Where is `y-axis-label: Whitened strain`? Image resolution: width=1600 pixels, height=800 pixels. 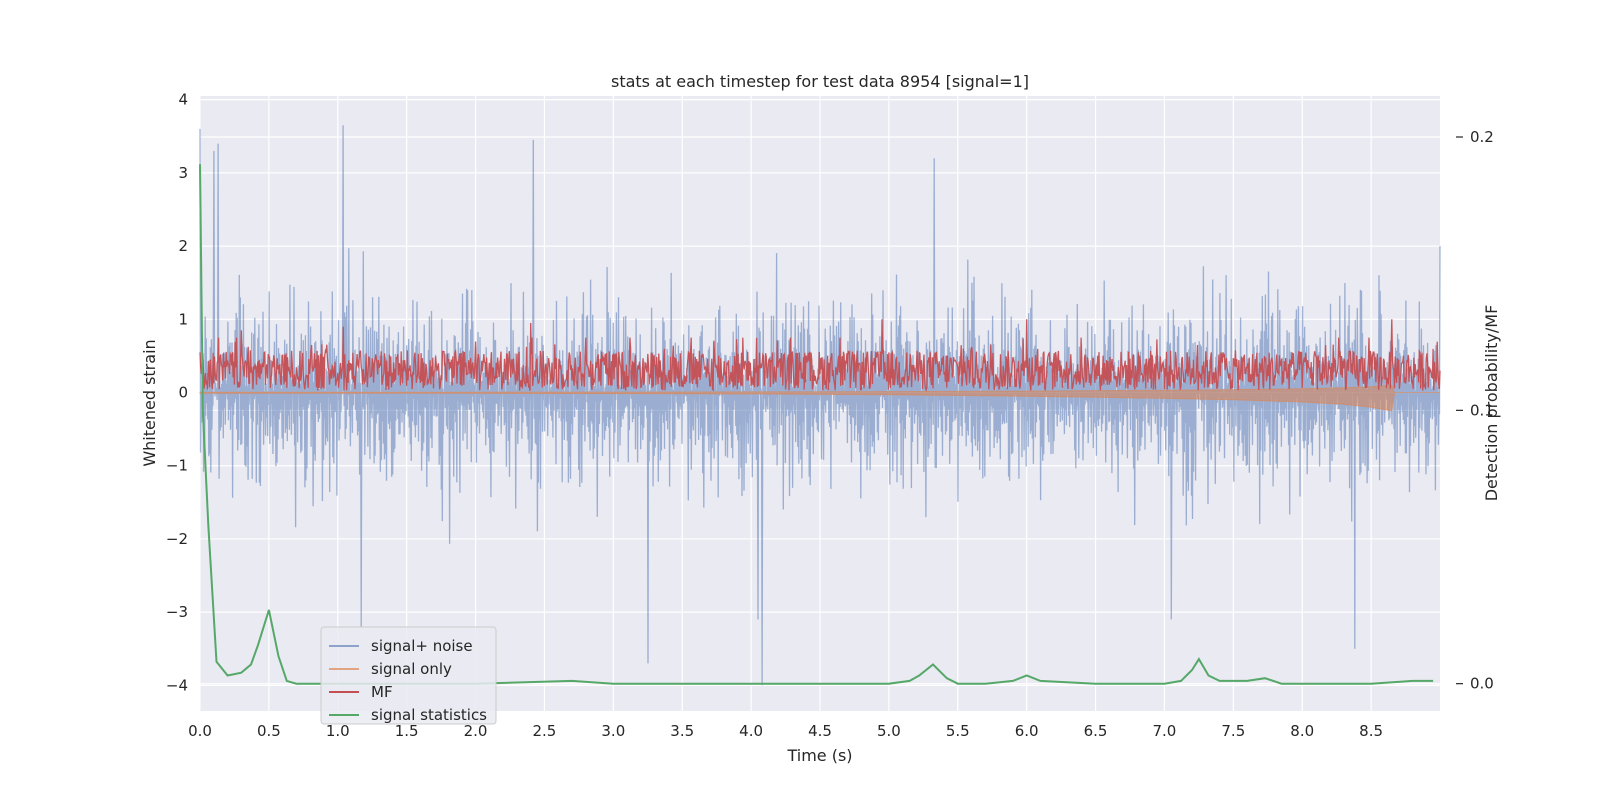
y-axis-label: Whitened strain is located at coordinates (149, 402).